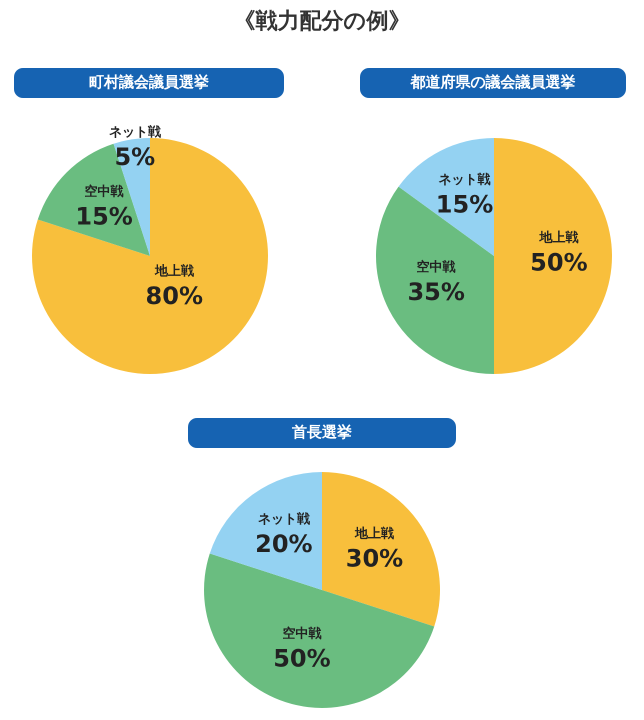  I want to click on chart-title: 首長選挙, so click(321, 432).